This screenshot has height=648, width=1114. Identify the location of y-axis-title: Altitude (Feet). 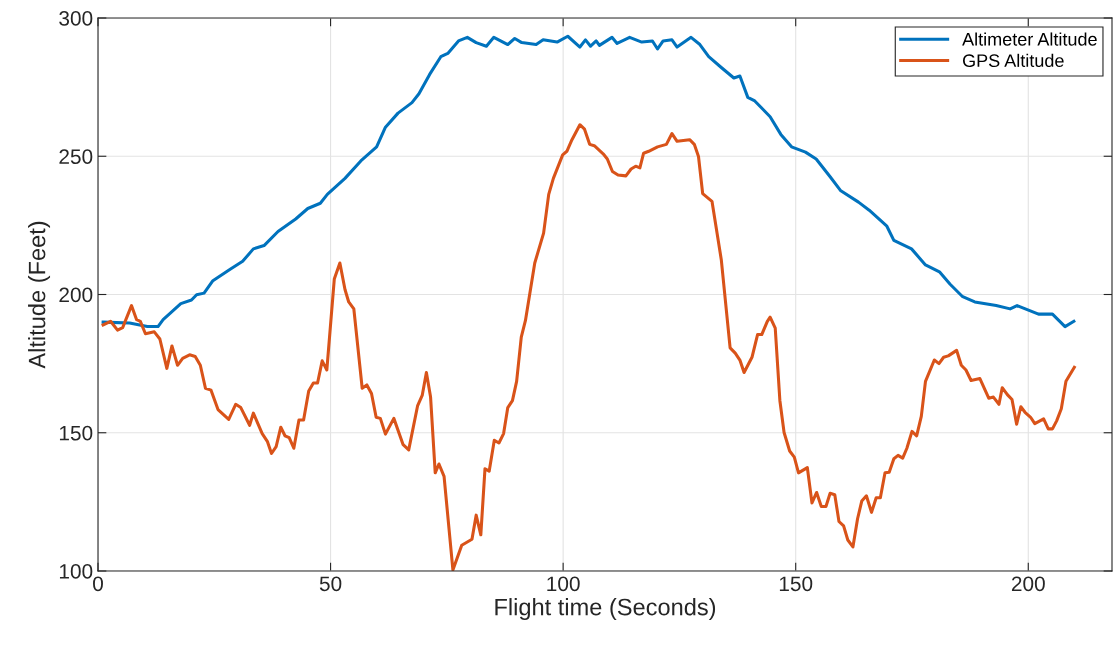
(39, 295).